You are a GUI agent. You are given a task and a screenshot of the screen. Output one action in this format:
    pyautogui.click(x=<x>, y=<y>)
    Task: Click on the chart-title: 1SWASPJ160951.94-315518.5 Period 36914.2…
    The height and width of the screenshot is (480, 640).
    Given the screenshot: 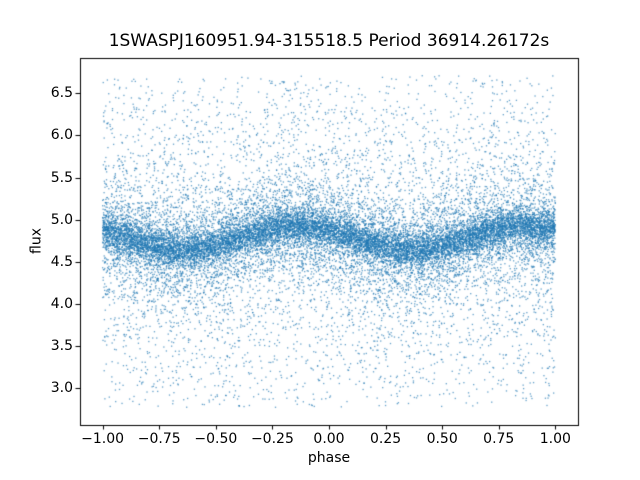 What is the action you would take?
    pyautogui.click(x=329, y=41)
    